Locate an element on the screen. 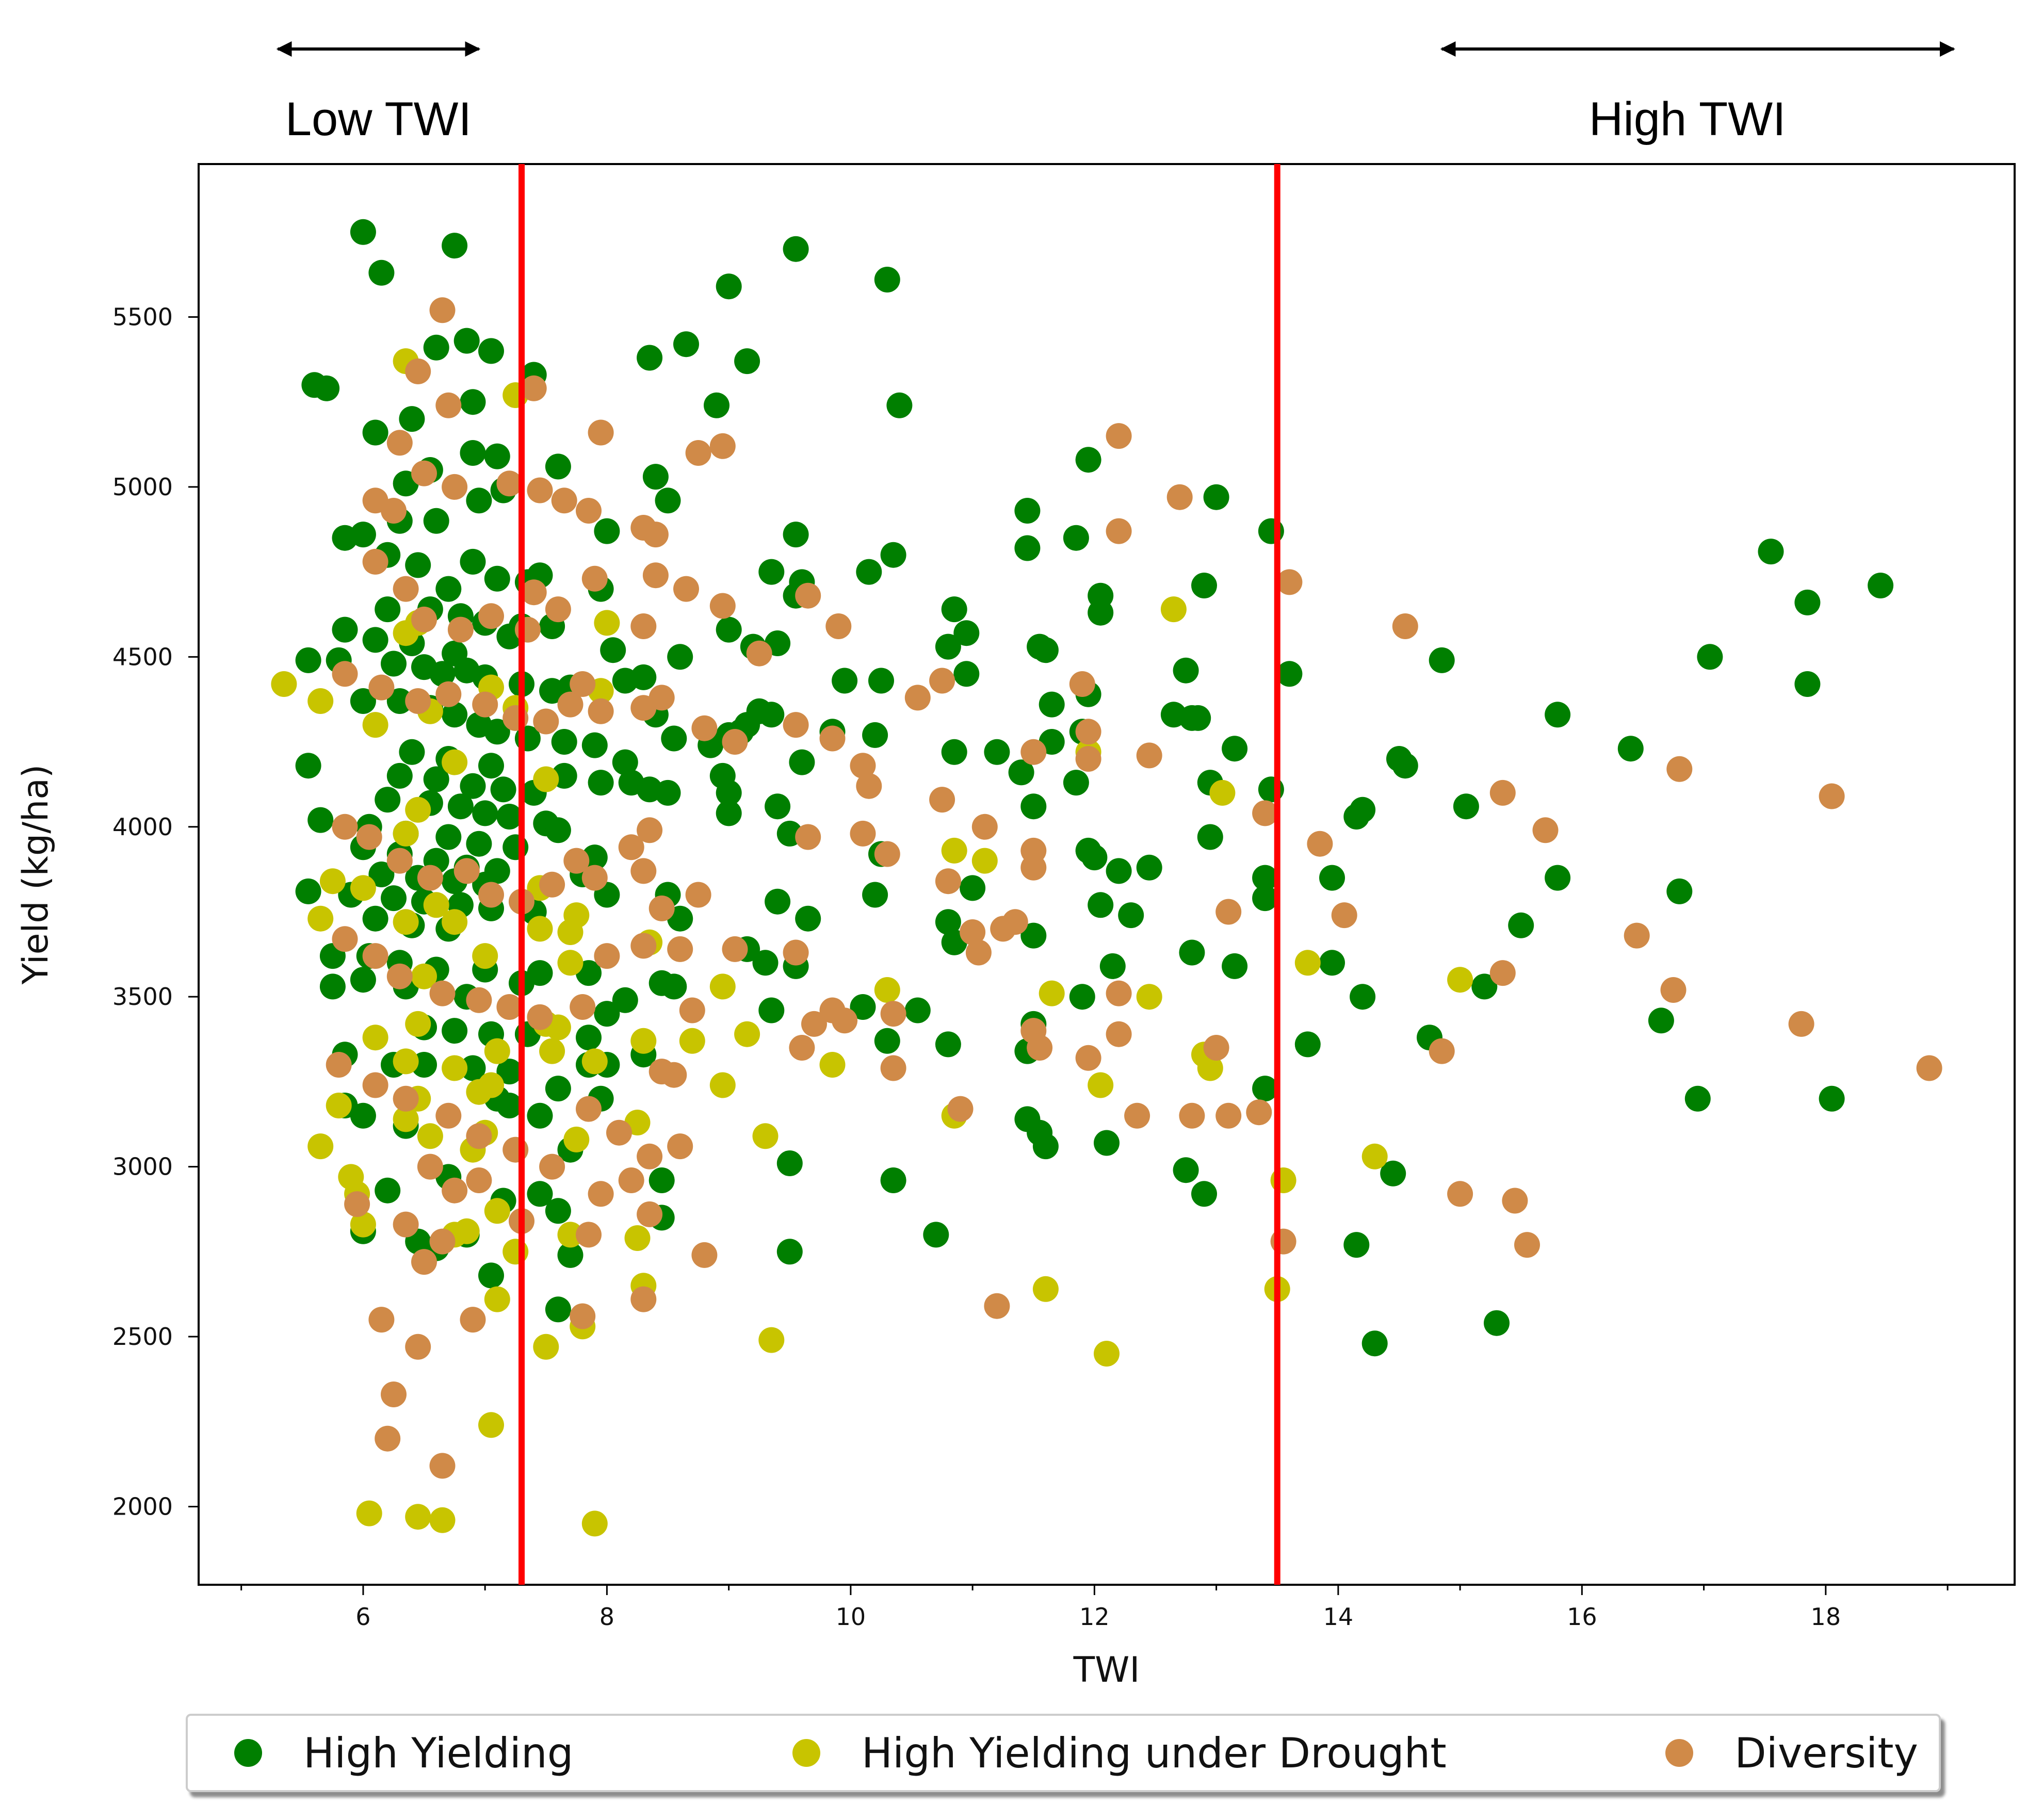 The width and height of the screenshot is (2043, 1820). y-tick-label-3500: 3500 is located at coordinates (142, 997).